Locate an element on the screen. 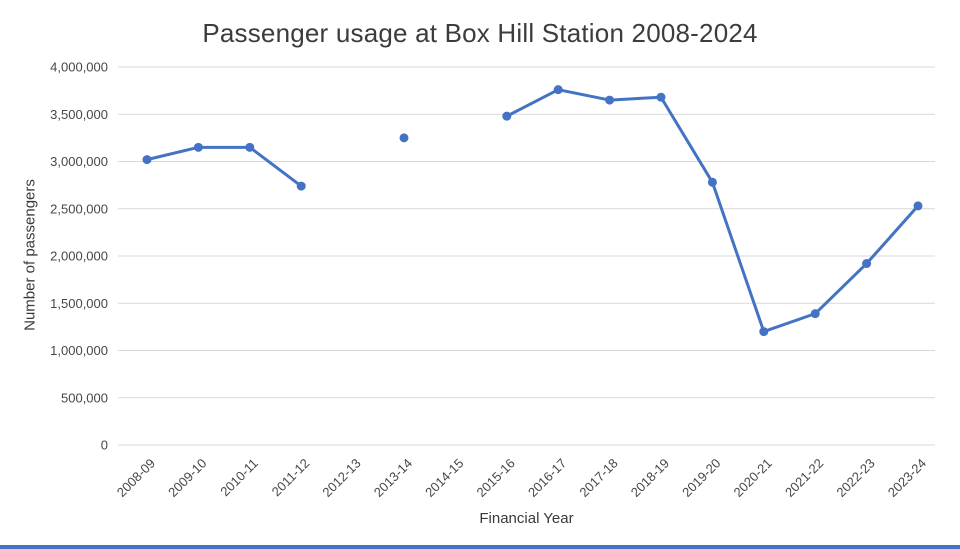 The width and height of the screenshot is (960, 549). y-tick-label: 4,000,000 is located at coordinates (79, 67).